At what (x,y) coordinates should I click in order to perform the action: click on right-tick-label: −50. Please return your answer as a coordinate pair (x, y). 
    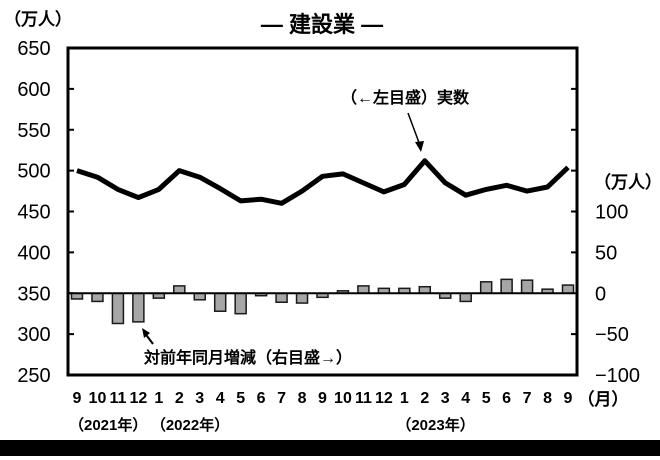
    Looking at the image, I should click on (612, 335).